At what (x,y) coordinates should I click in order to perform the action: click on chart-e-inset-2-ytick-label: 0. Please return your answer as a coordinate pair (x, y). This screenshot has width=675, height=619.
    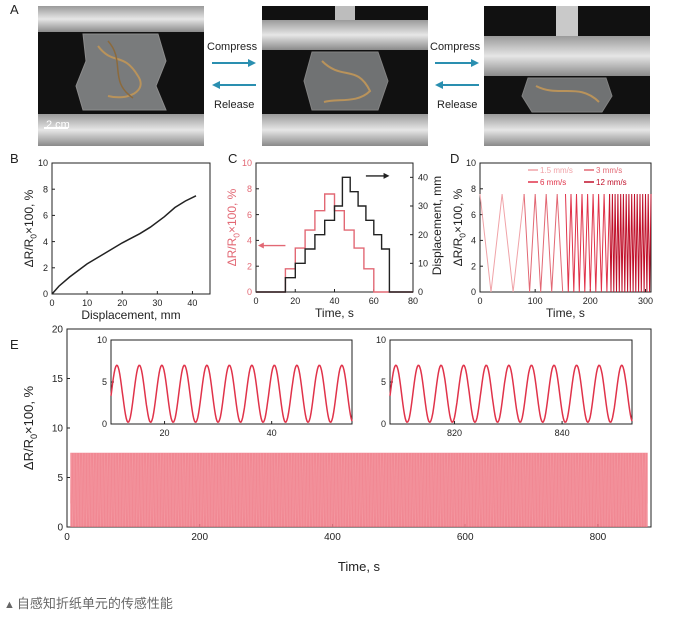
    Looking at the image, I should click on (383, 424).